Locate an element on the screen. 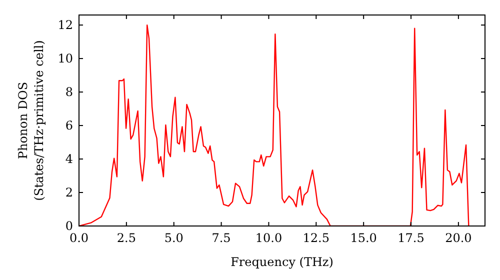 The image size is (500, 280). y-tick-label: 12 is located at coordinates (65, 25).